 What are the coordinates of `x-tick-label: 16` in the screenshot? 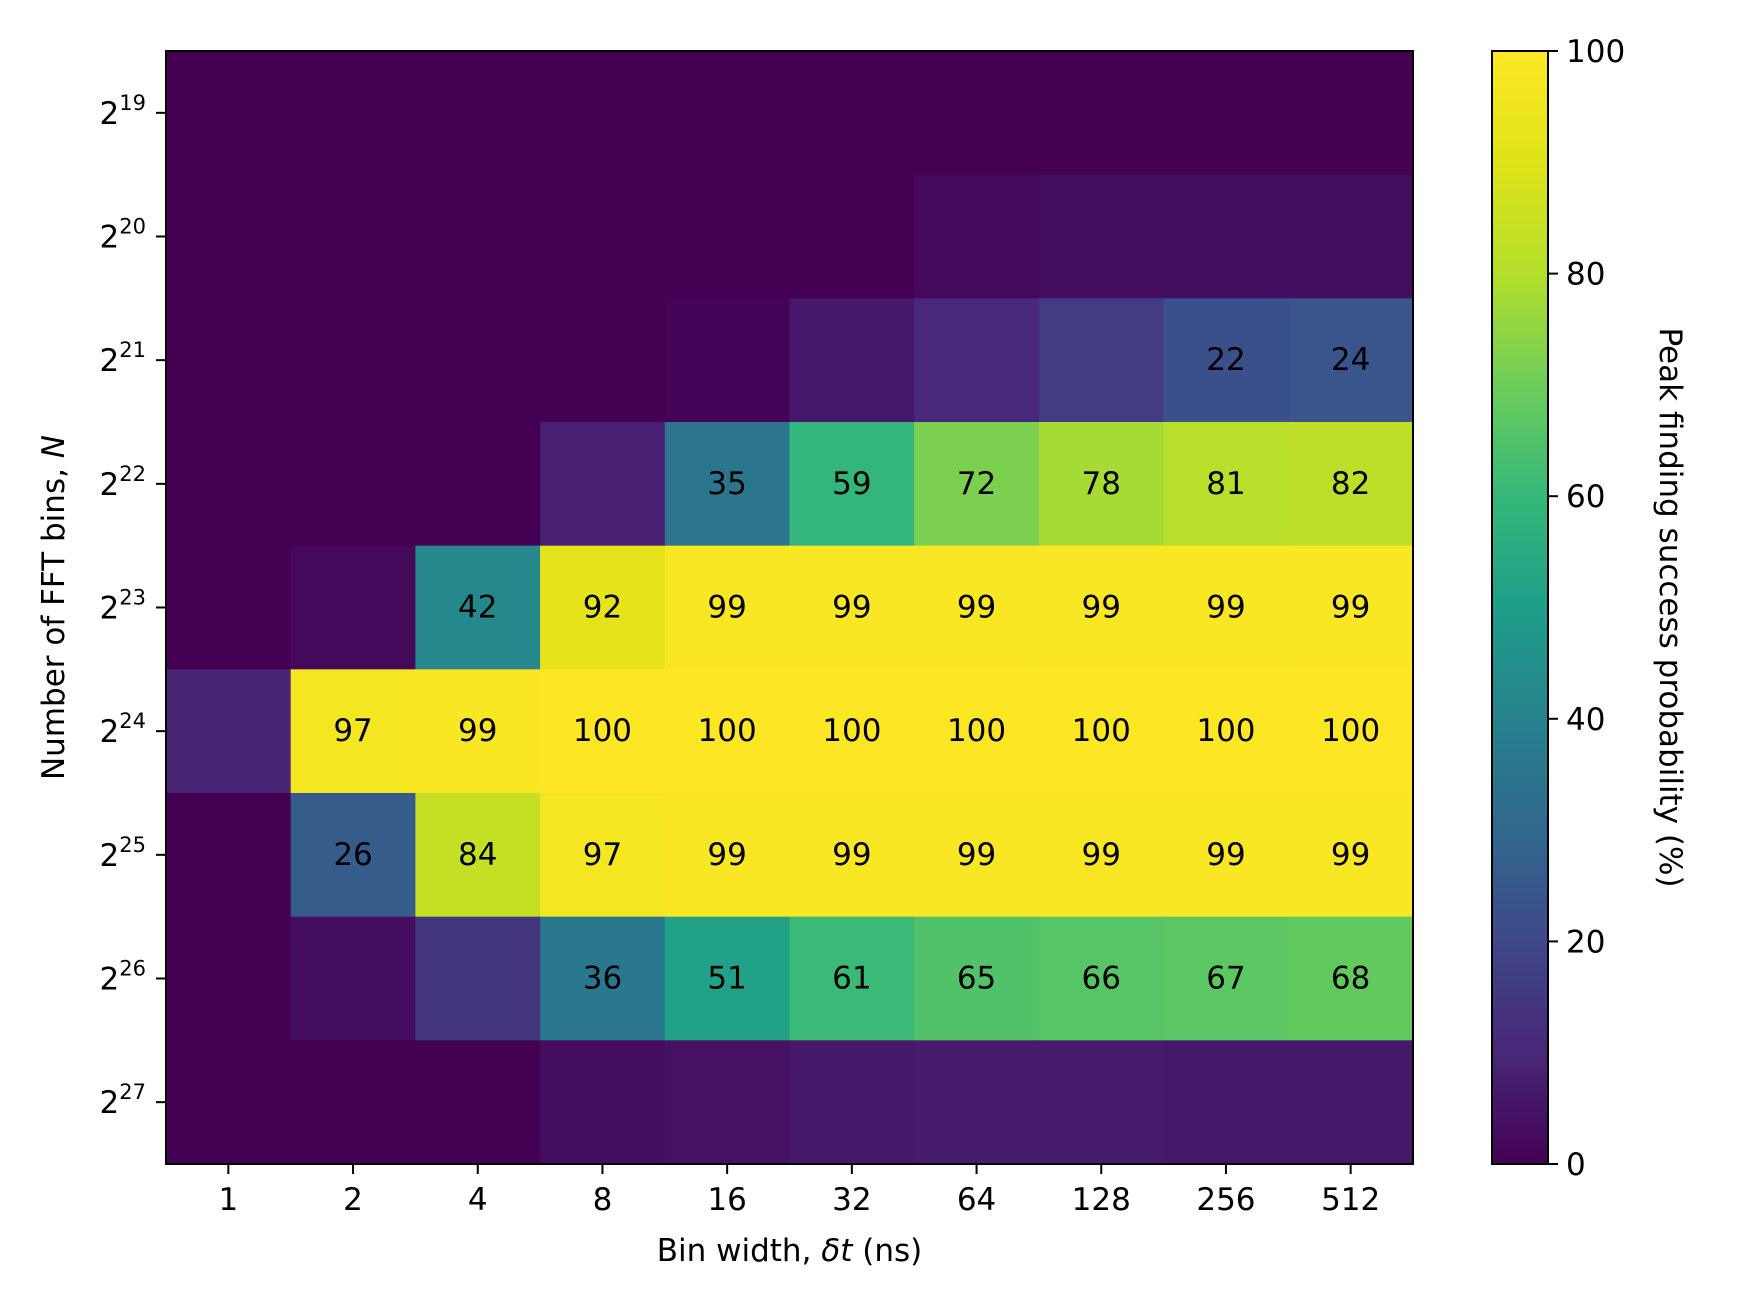 It's located at (726, 1200).